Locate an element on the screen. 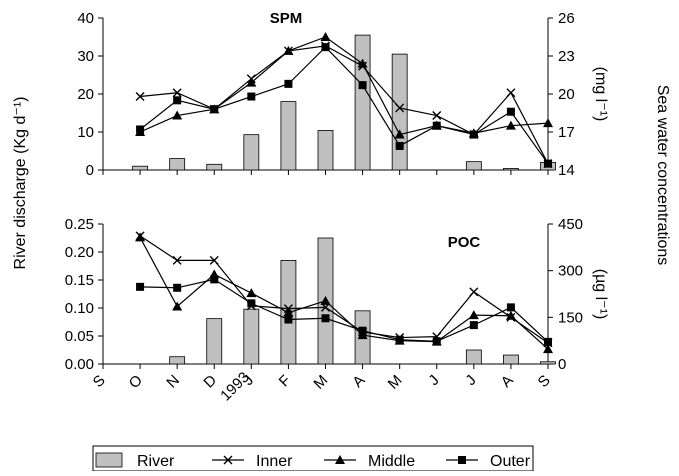 This screenshot has height=476, width=679. poc-right-tick-label: 450 is located at coordinates (570, 224).